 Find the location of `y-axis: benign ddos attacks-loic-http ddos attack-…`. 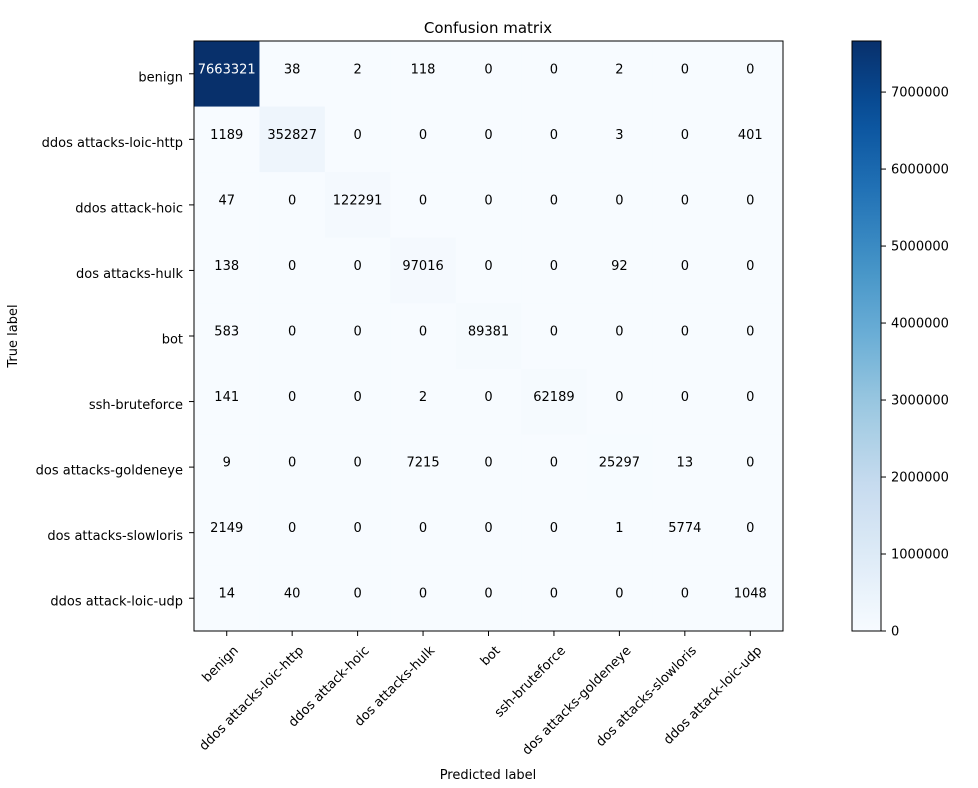

y-axis: benign ddos attacks-loic-http ddos attack-… is located at coordinates (115, 340).